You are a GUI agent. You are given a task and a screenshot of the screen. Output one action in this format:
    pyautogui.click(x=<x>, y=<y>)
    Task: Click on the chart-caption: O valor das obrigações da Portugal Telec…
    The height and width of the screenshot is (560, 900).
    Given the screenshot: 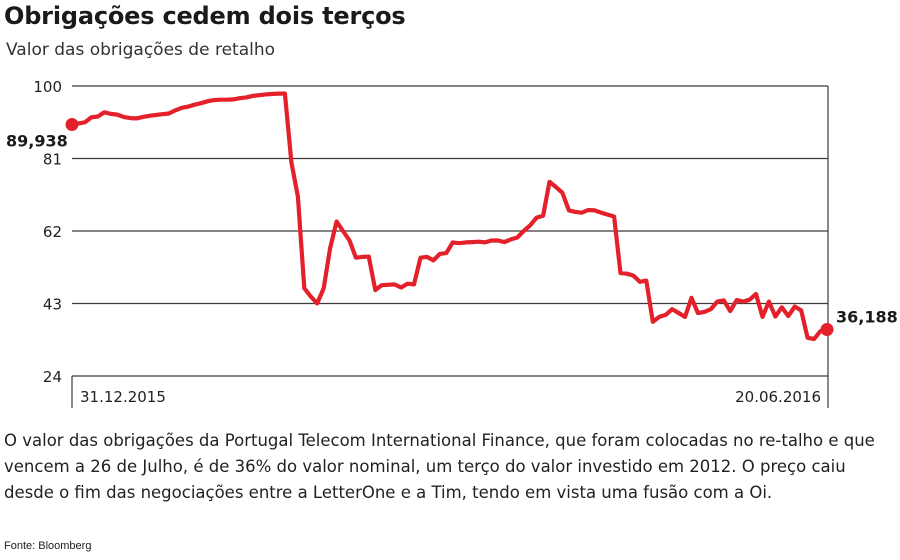 What is the action you would take?
    pyautogui.click(x=439, y=466)
    